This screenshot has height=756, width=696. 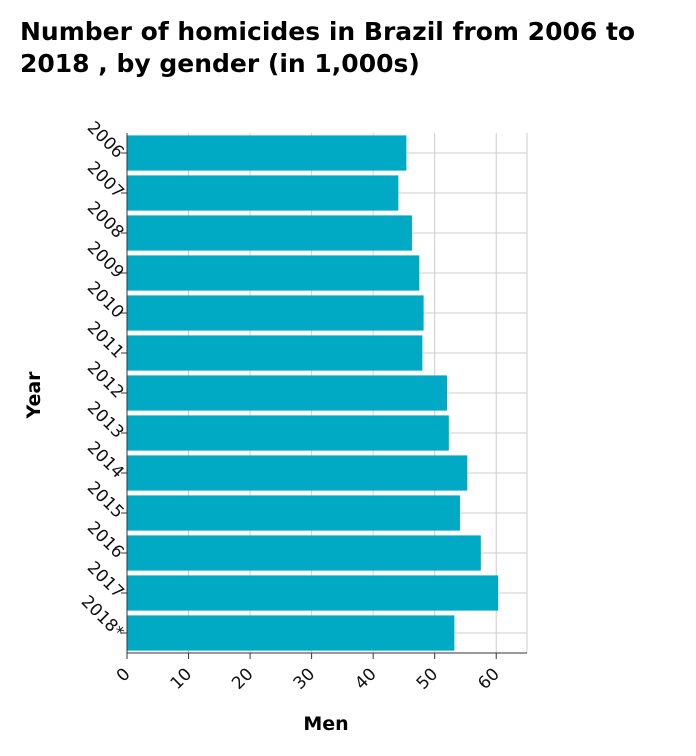 What do you see at coordinates (105, 500) in the screenshot?
I see `y-tick-label: 2015` at bounding box center [105, 500].